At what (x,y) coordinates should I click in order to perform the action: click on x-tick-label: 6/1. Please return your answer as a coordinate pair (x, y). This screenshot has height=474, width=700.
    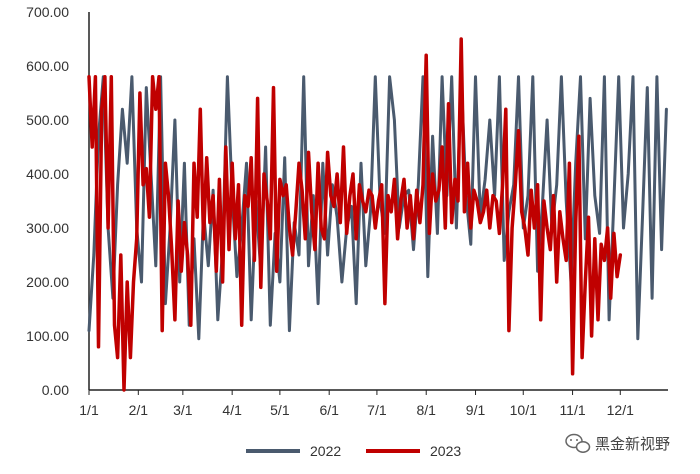
    Looking at the image, I should click on (329, 410).